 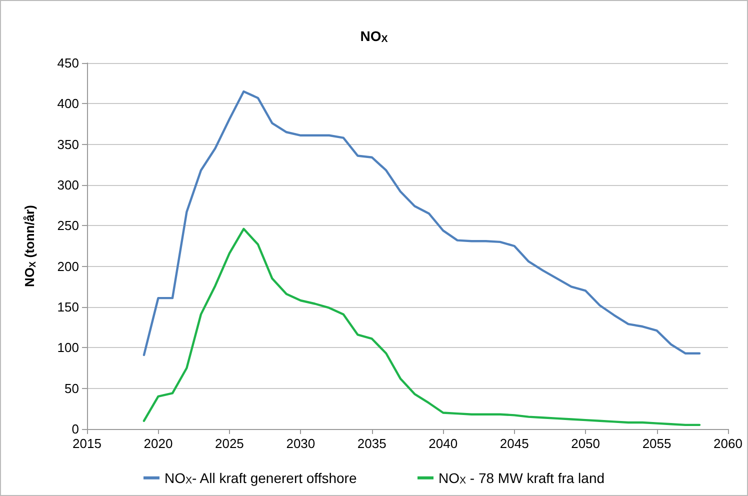 I want to click on x-tick-label: 2040, so click(x=443, y=443).